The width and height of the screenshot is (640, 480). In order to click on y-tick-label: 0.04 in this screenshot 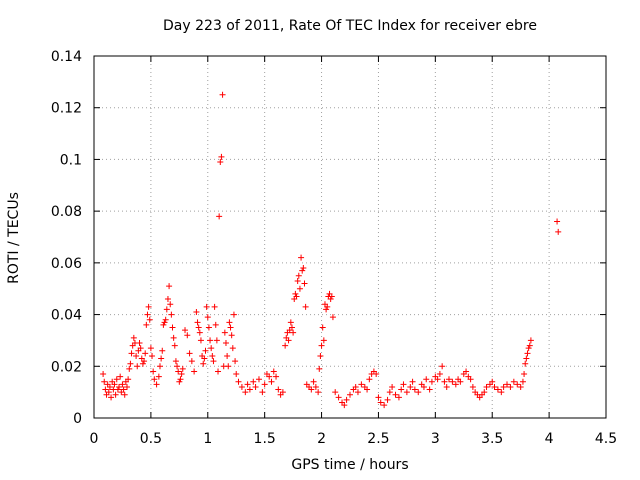, I will do `click(66, 316)`.